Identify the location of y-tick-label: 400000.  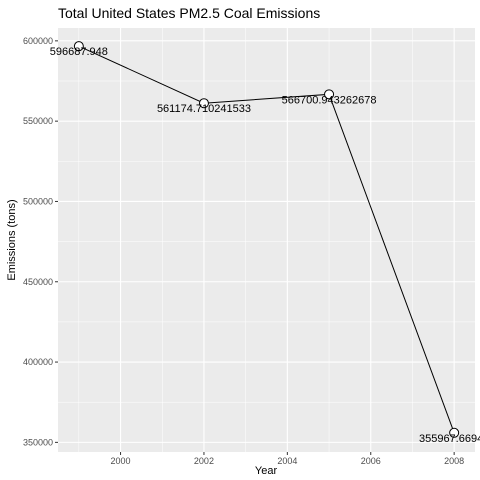
(38, 362).